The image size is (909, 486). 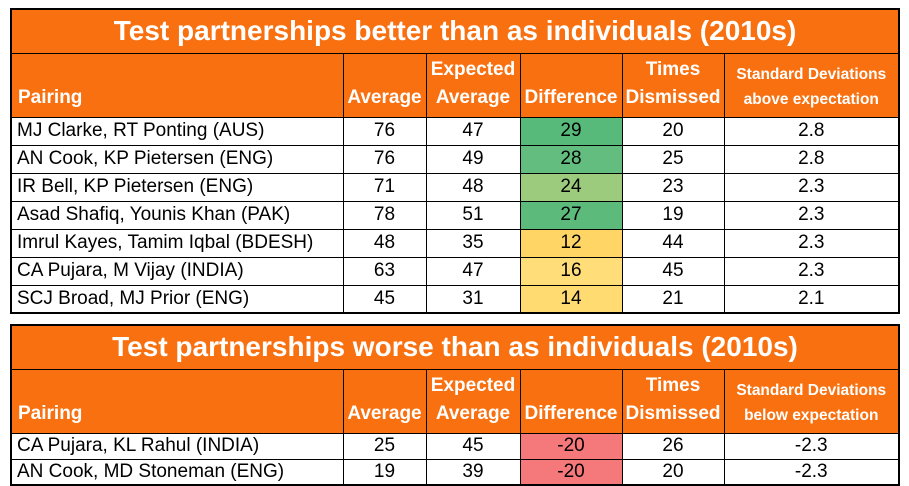 I want to click on pairing-cell: IR Bell, KP Pietersen (ENG), so click(x=177, y=187).